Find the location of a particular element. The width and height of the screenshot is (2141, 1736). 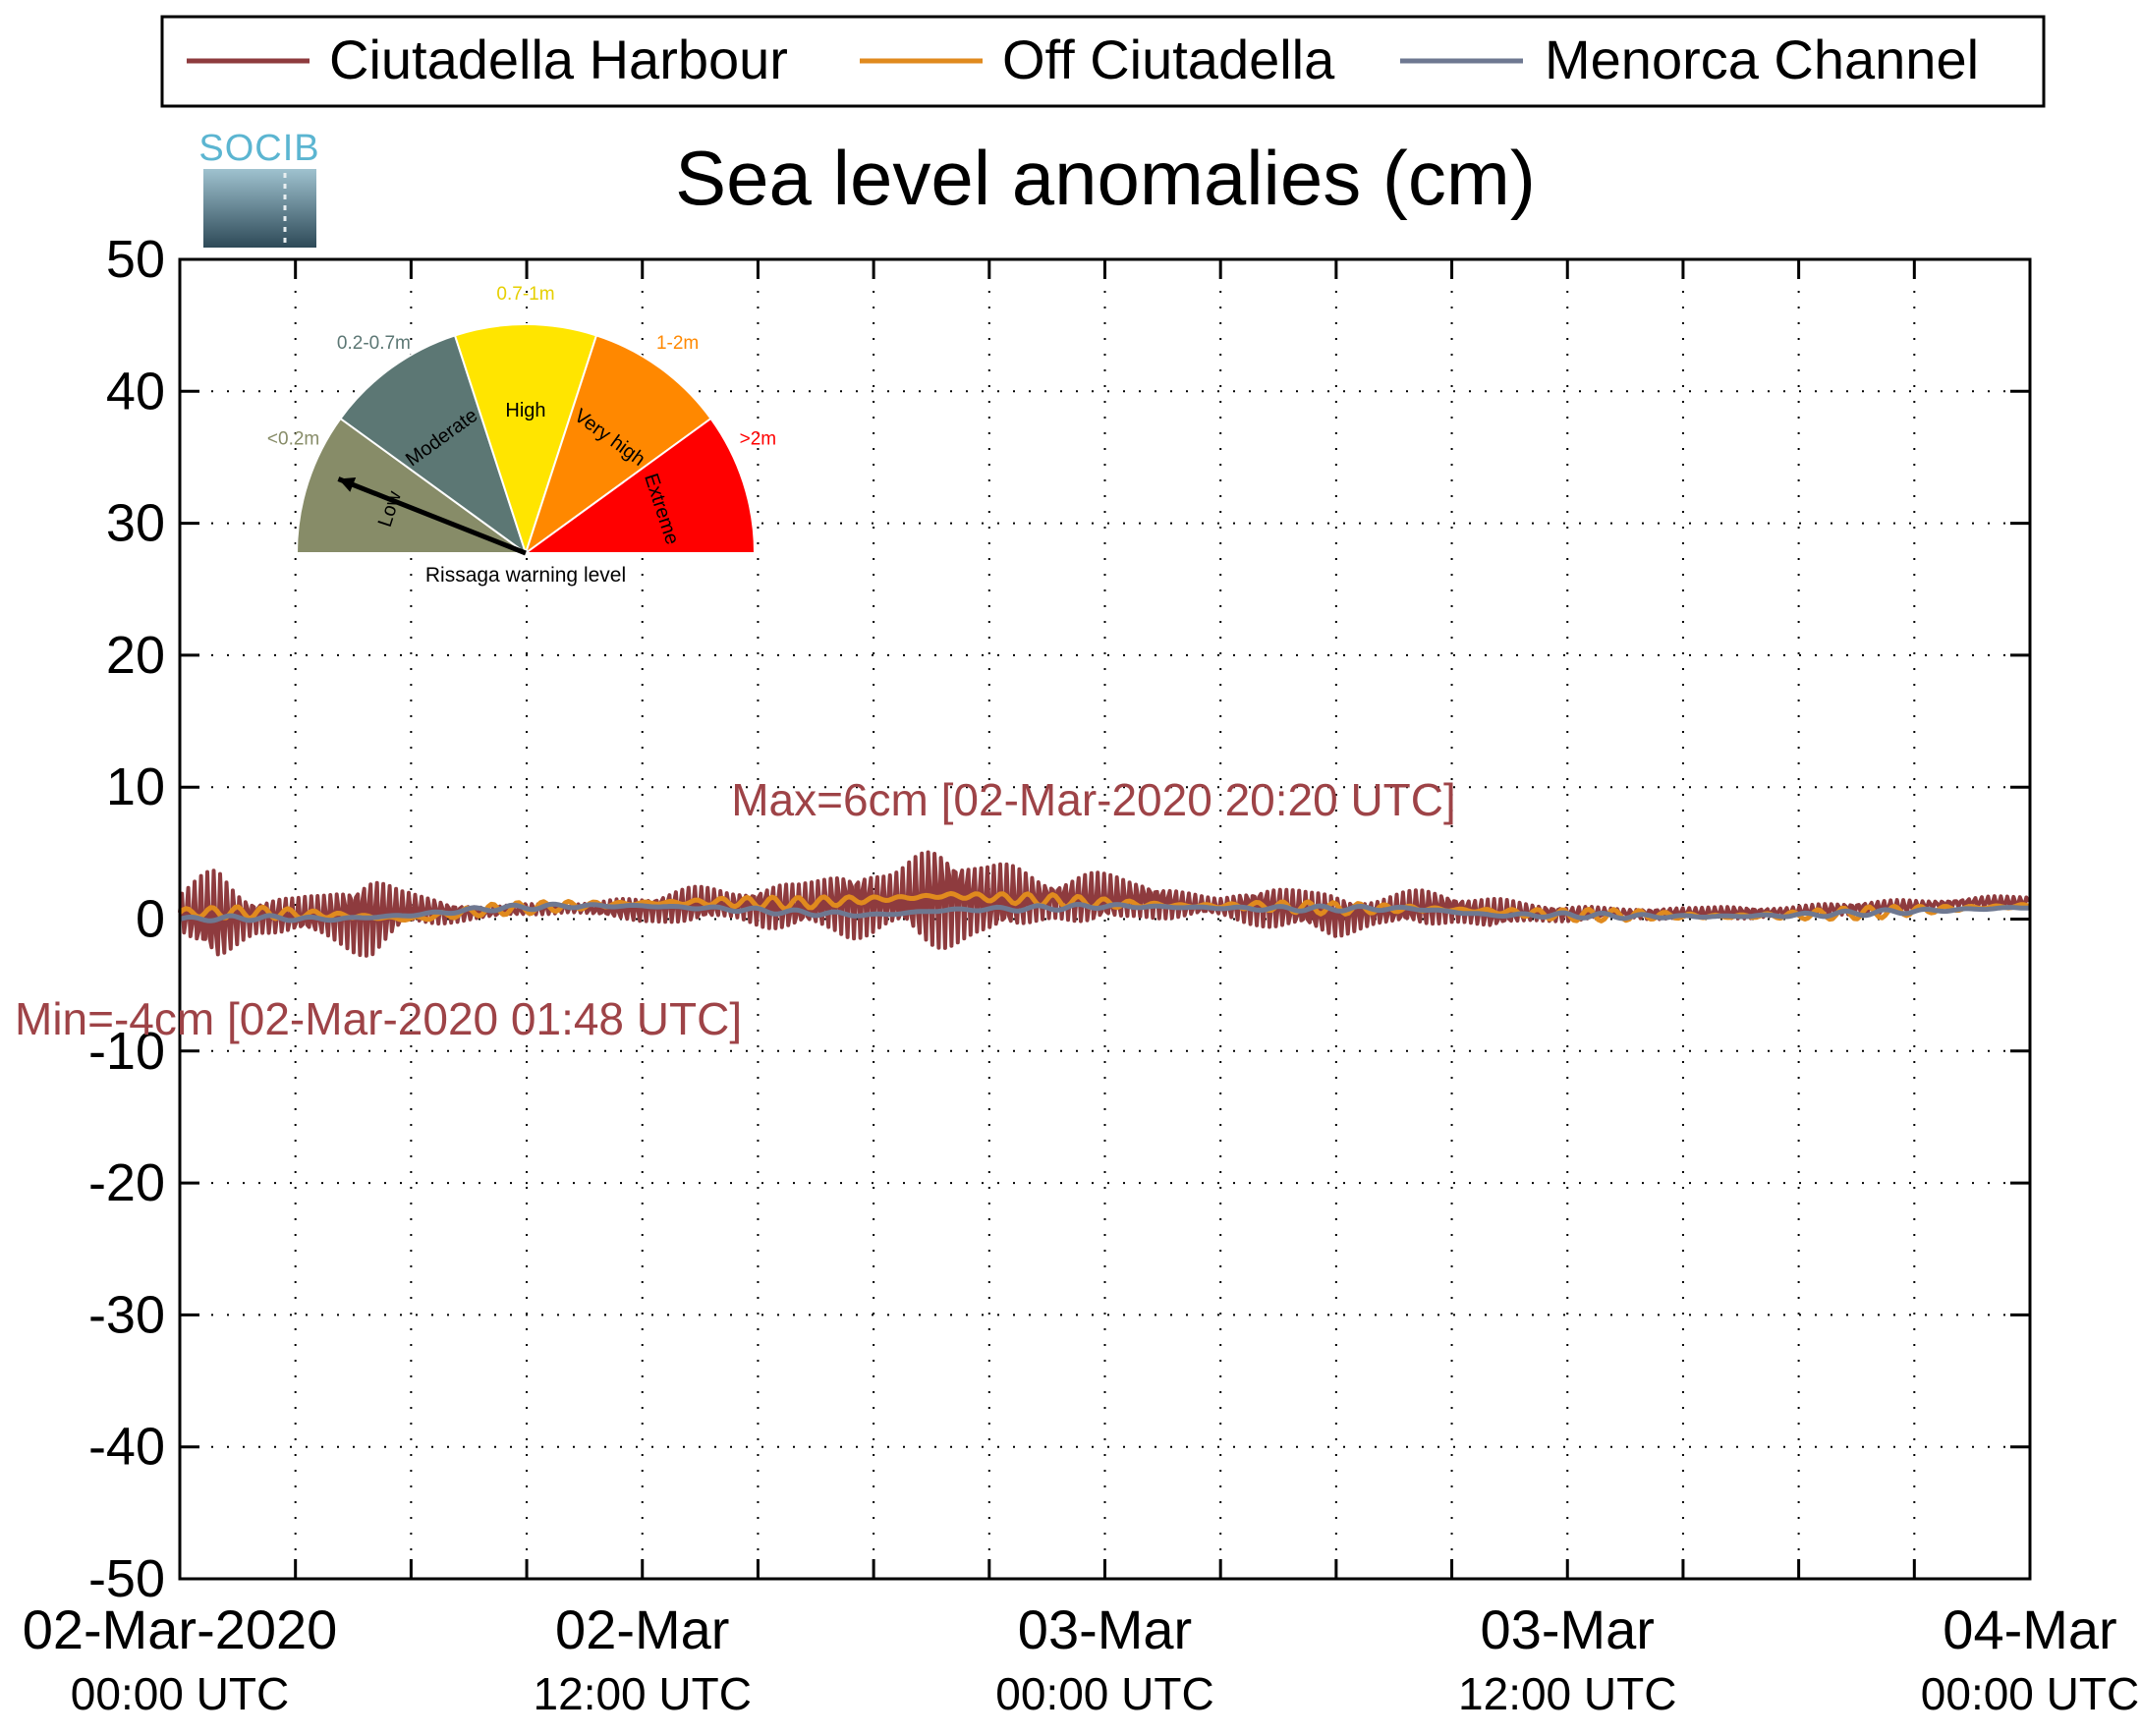

y-tick-label: -20 is located at coordinates (126, 1182).